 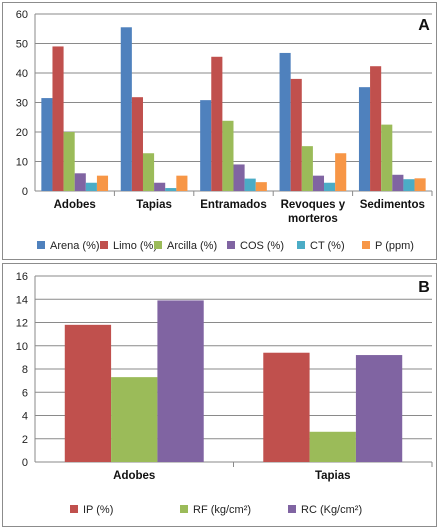 What do you see at coordinates (25, 417) in the screenshot?
I see `y-tick-label: 4` at bounding box center [25, 417].